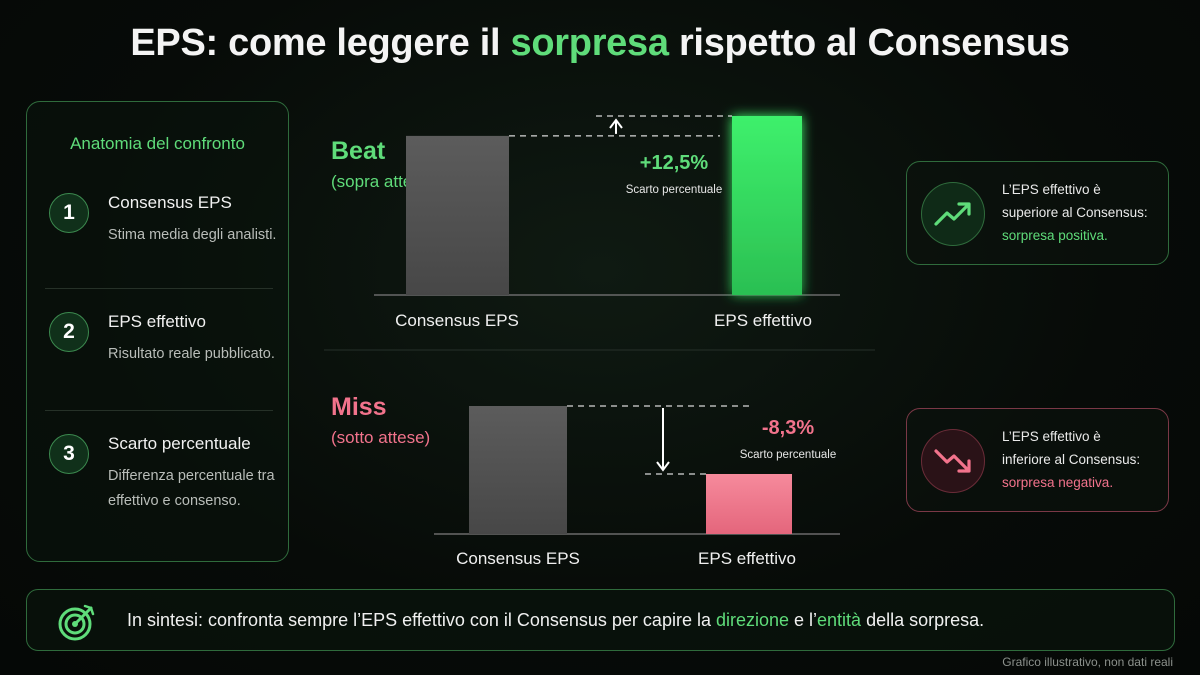  What do you see at coordinates (69, 454) in the screenshot?
I see `step-number: 3` at bounding box center [69, 454].